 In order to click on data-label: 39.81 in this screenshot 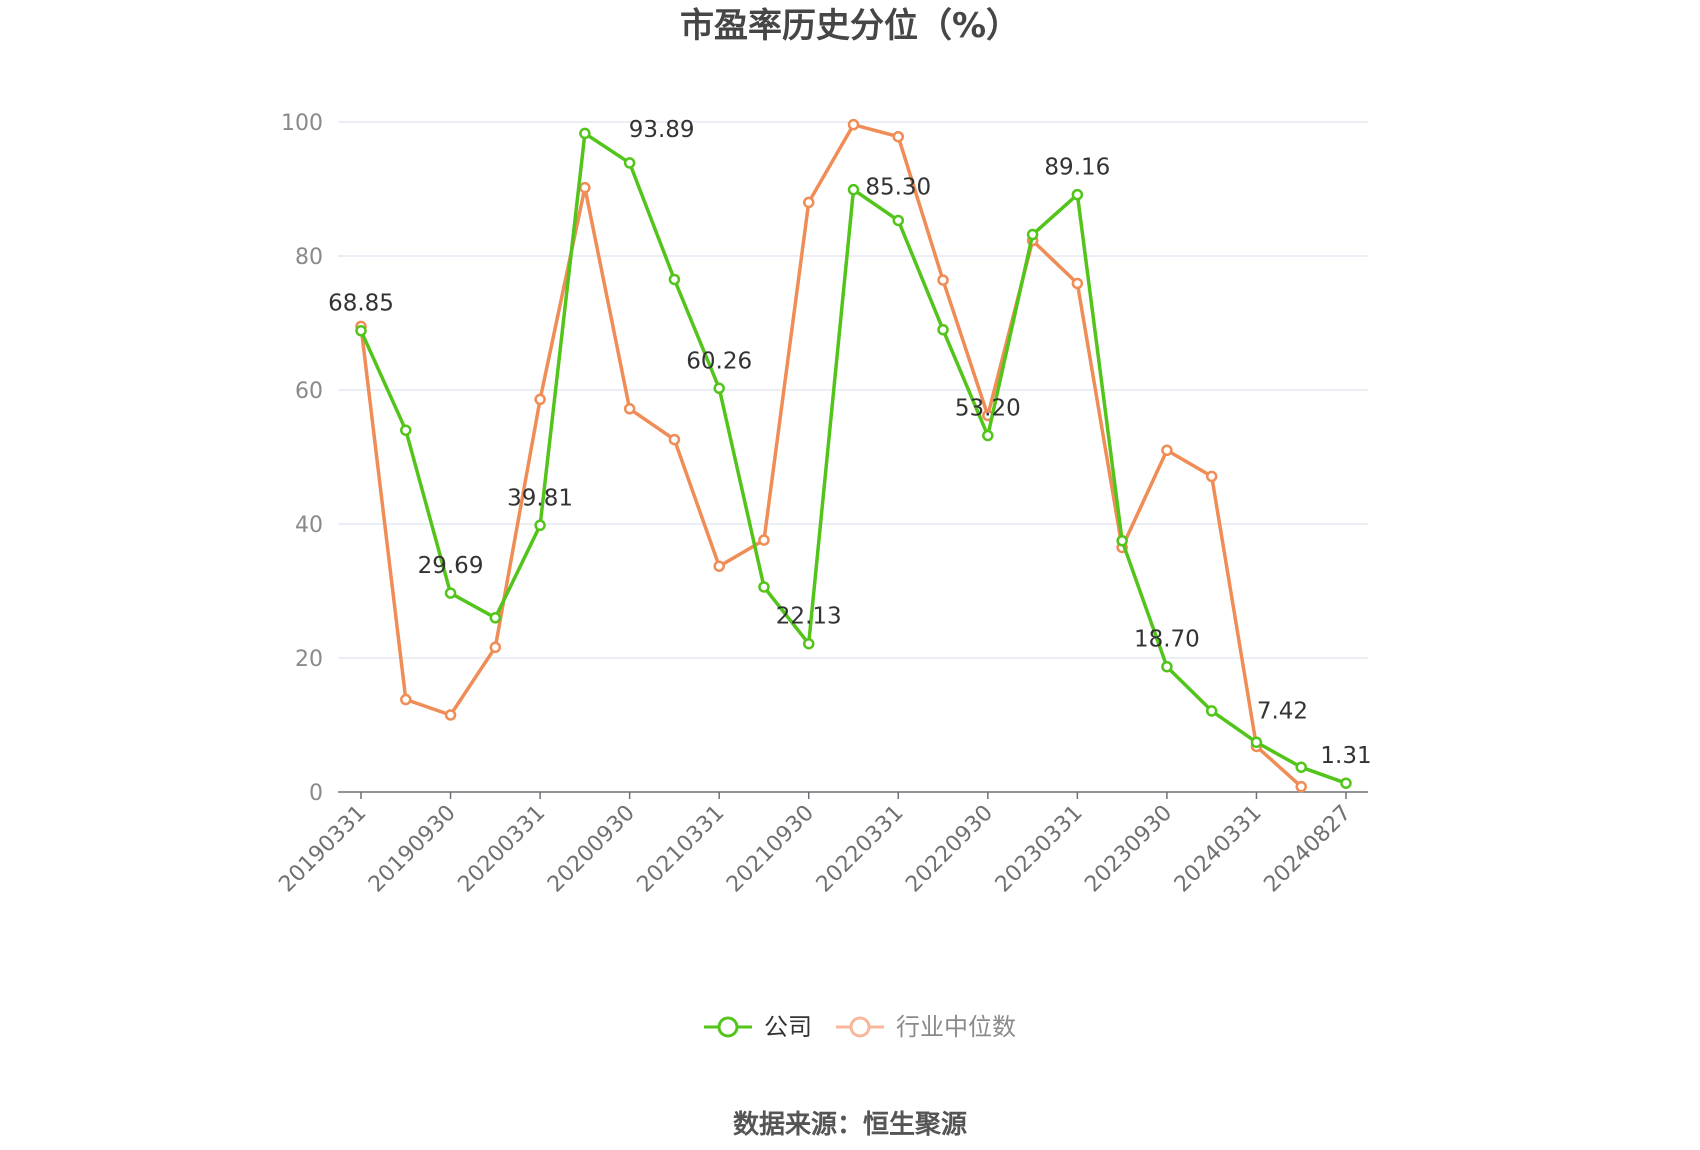, I will do `click(540, 498)`.